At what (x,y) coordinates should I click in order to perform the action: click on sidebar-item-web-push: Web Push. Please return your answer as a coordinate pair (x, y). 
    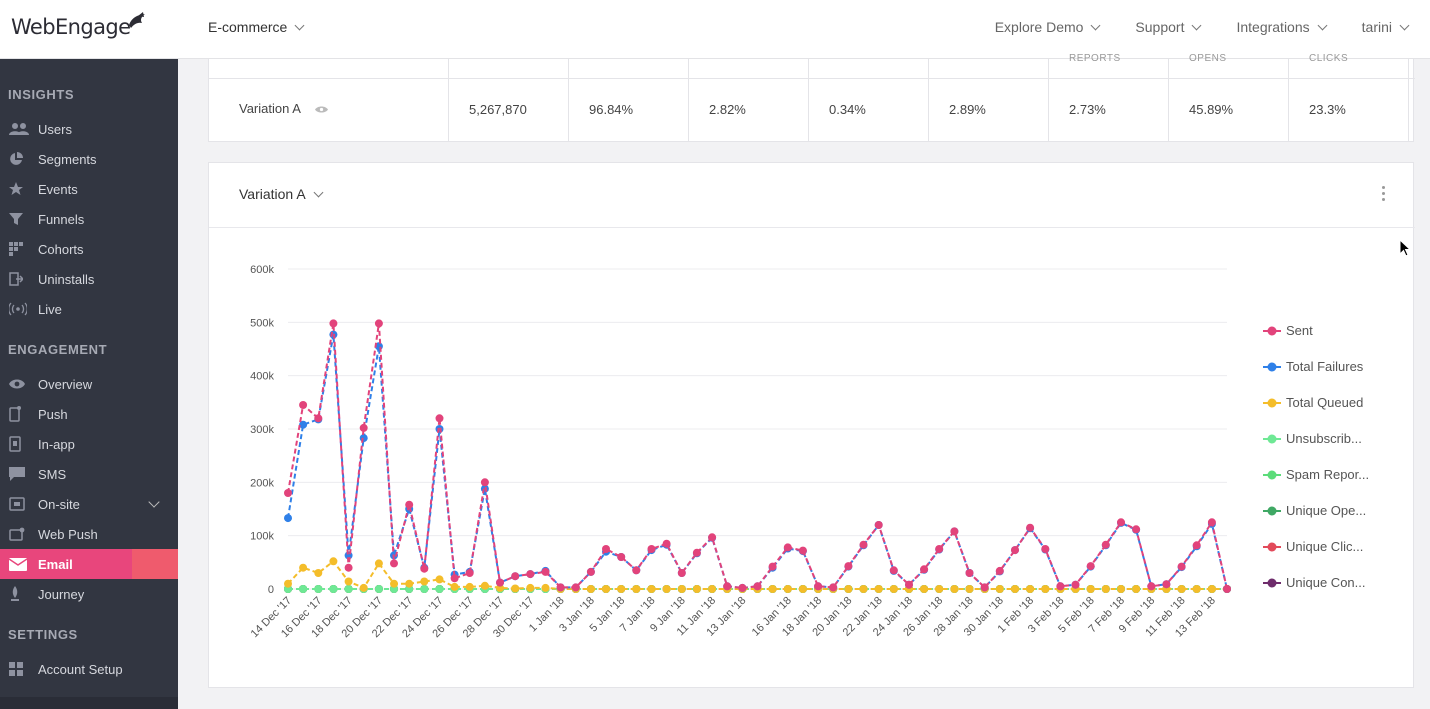
    Looking at the image, I should click on (89, 534).